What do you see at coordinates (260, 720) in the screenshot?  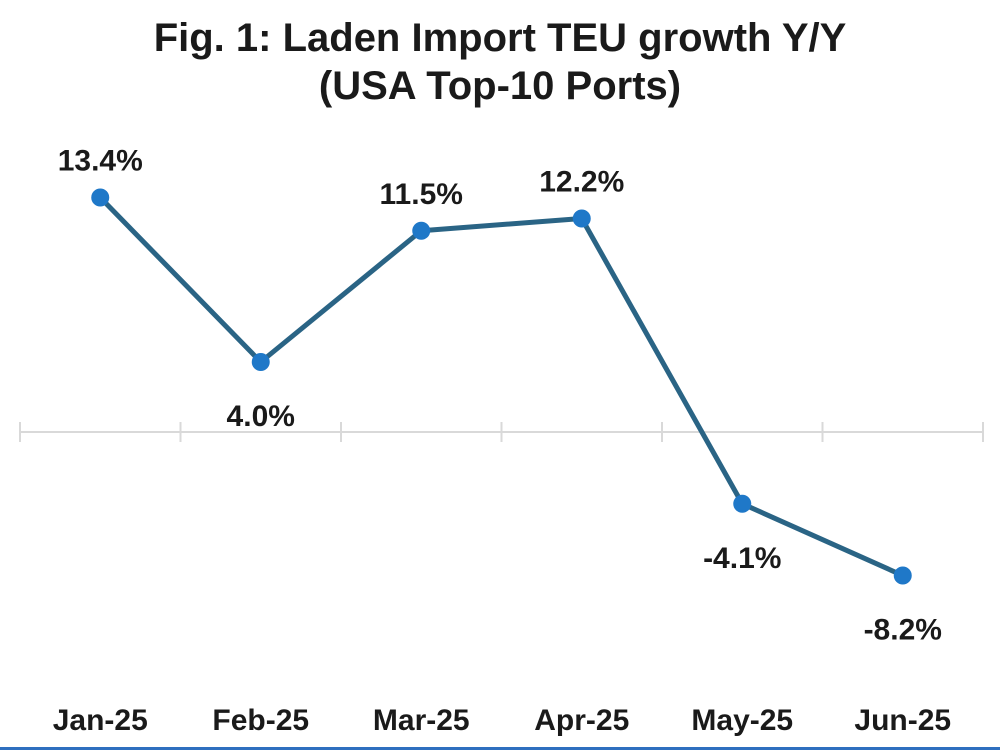 I see `x-tick-label: Feb-25` at bounding box center [260, 720].